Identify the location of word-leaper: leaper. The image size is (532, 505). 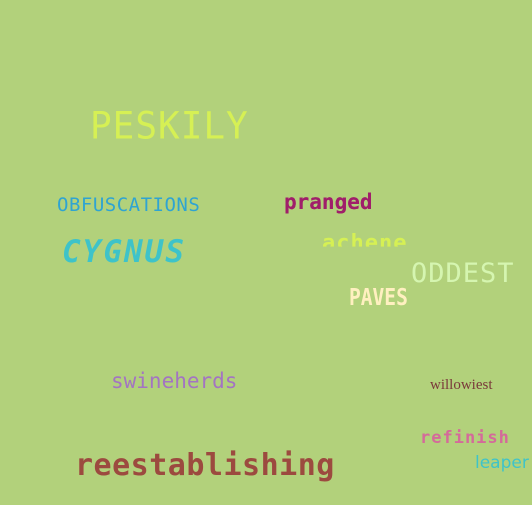
(502, 463).